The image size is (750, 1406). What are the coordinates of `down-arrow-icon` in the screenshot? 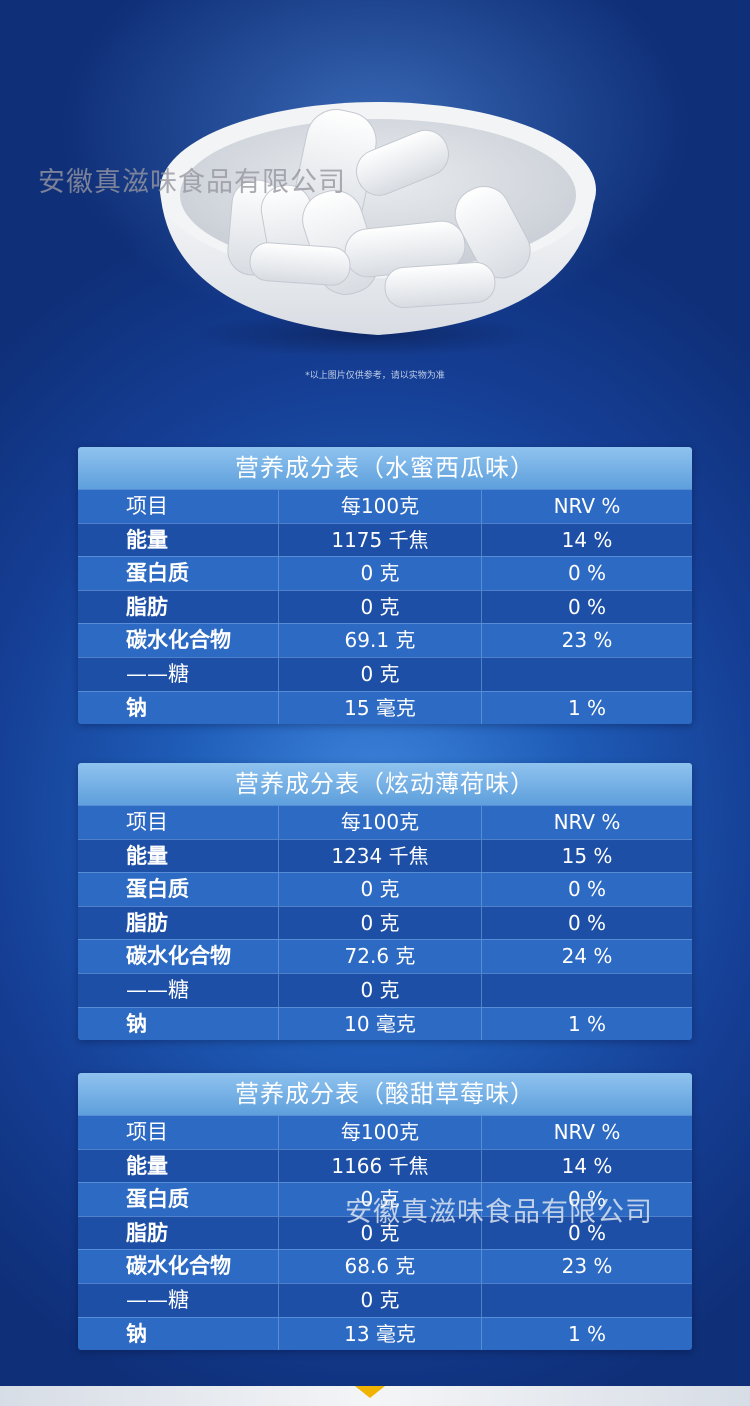 It's located at (370, 1392).